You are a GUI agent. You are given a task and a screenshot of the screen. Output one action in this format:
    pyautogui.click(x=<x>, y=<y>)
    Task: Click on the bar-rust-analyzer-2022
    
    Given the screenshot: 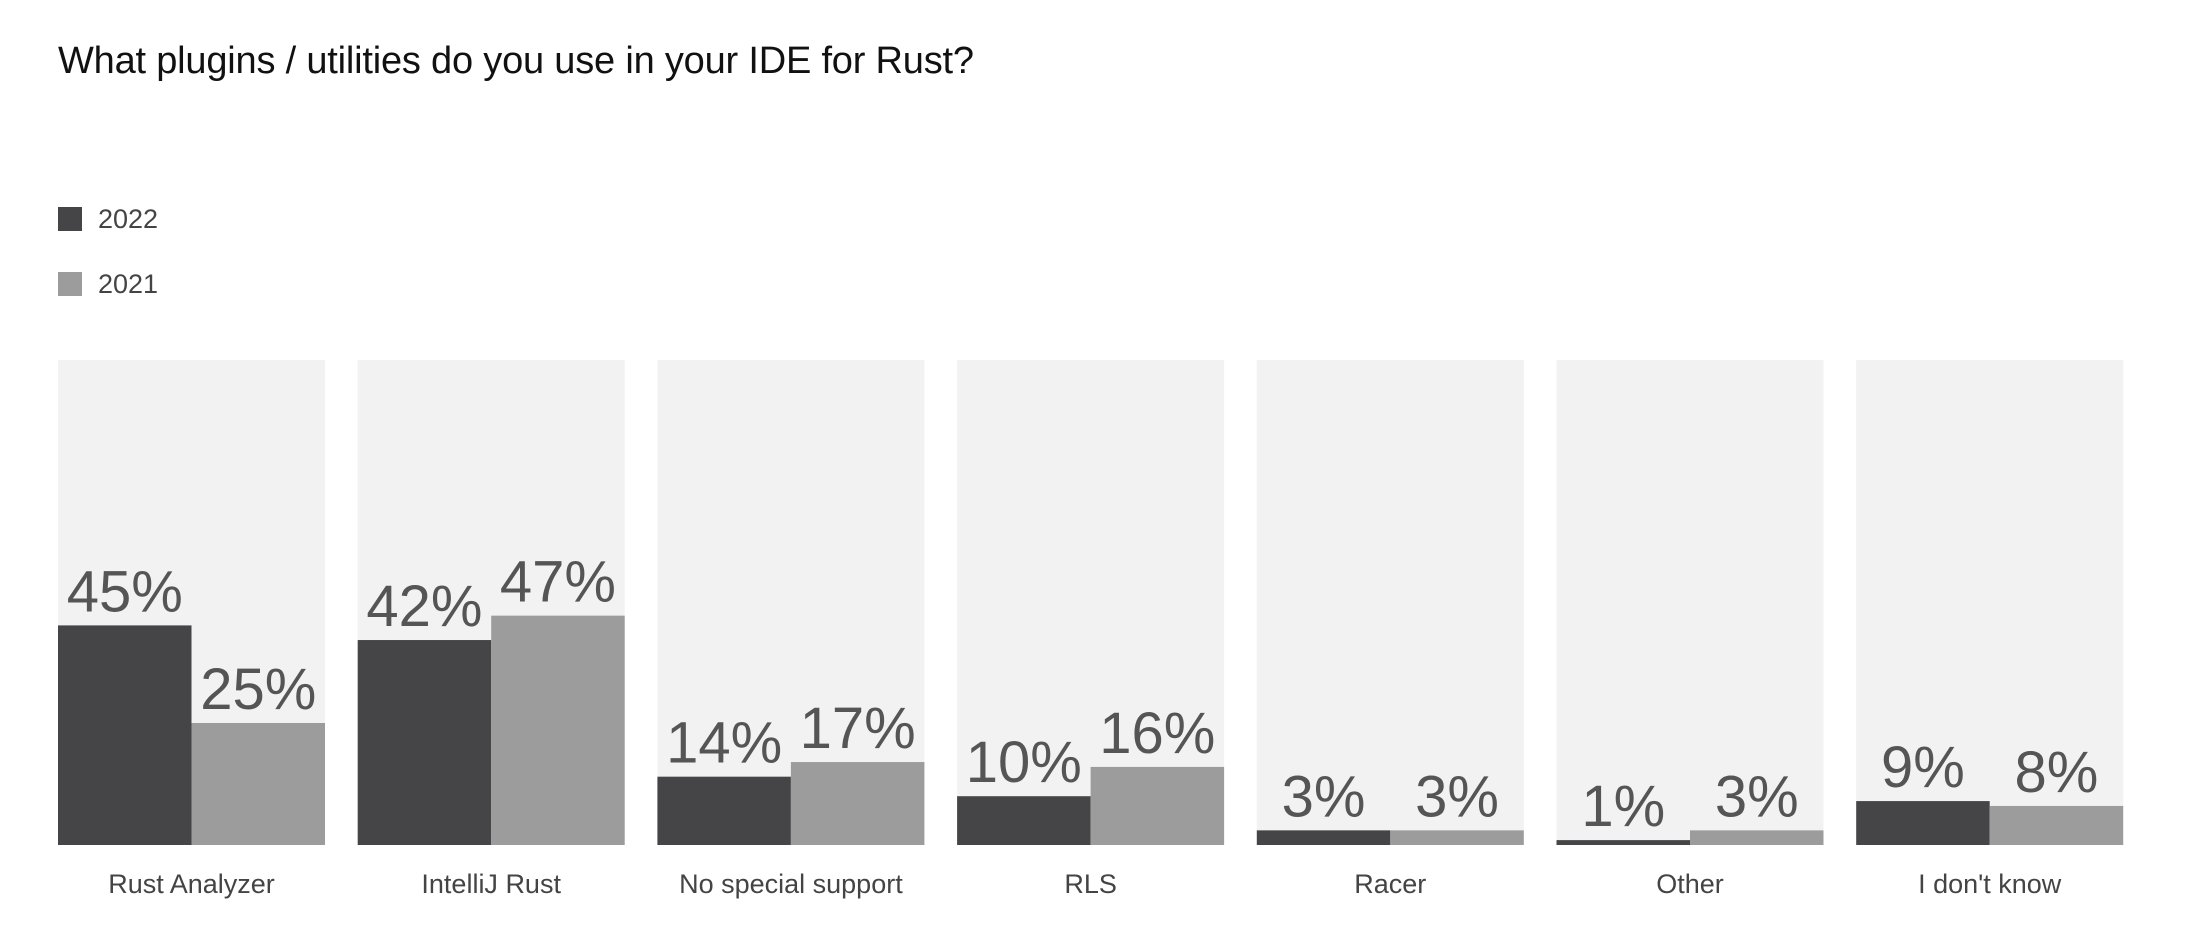 What is the action you would take?
    pyautogui.click(x=125, y=735)
    